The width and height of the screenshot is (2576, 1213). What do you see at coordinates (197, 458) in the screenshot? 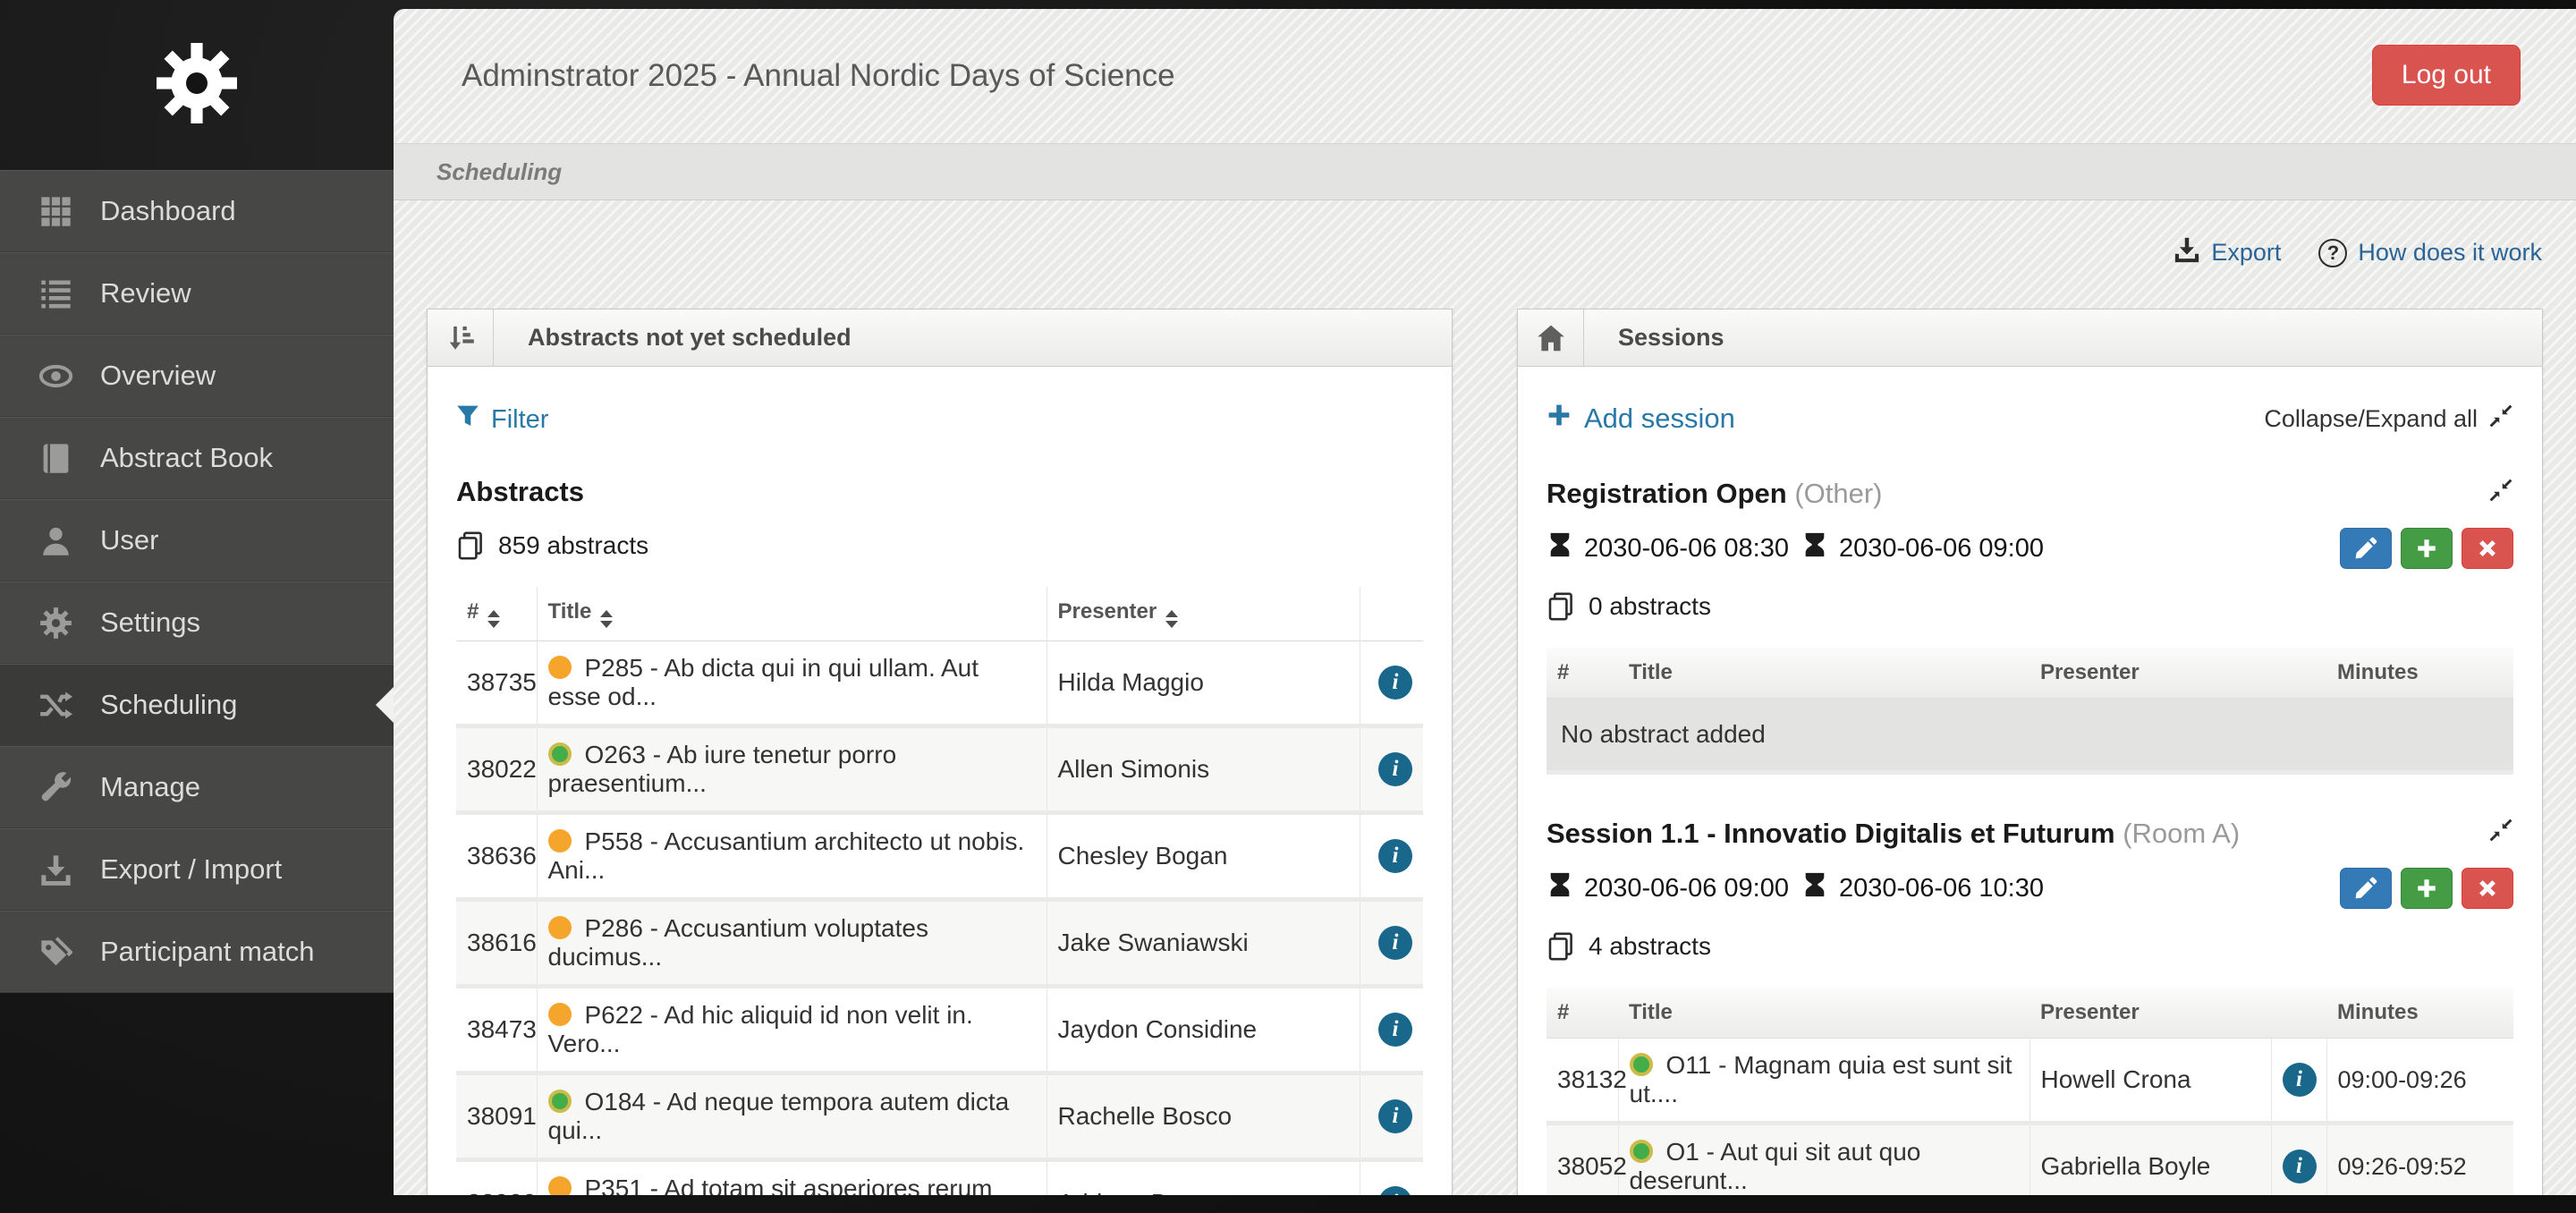
I see `sidebar-item-abstract-book: Abstract Book` at bounding box center [197, 458].